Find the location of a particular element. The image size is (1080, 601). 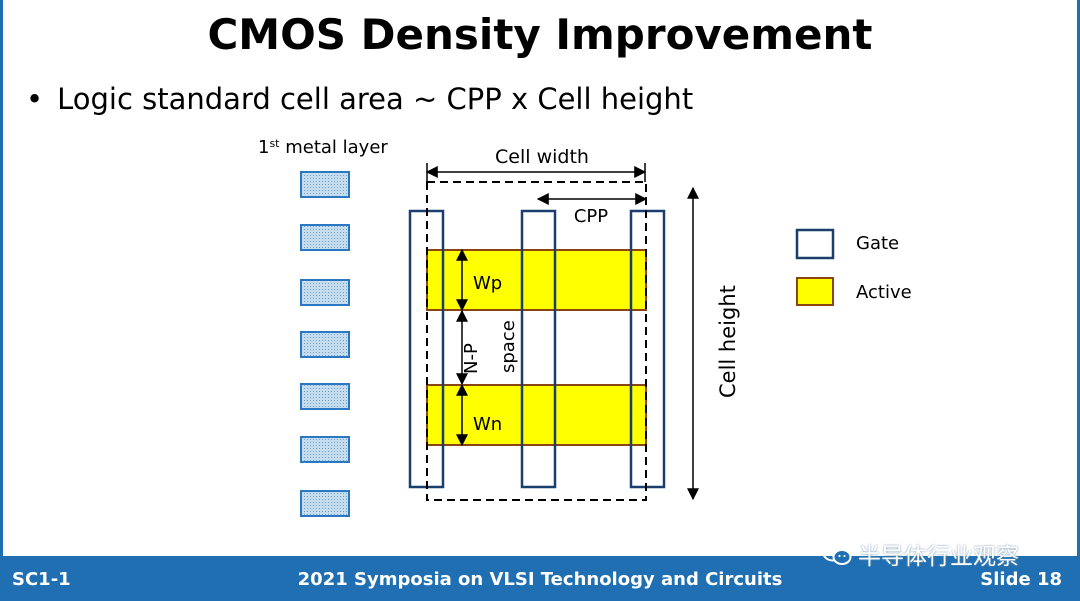

legend-active-label: Active is located at coordinates (884, 292).